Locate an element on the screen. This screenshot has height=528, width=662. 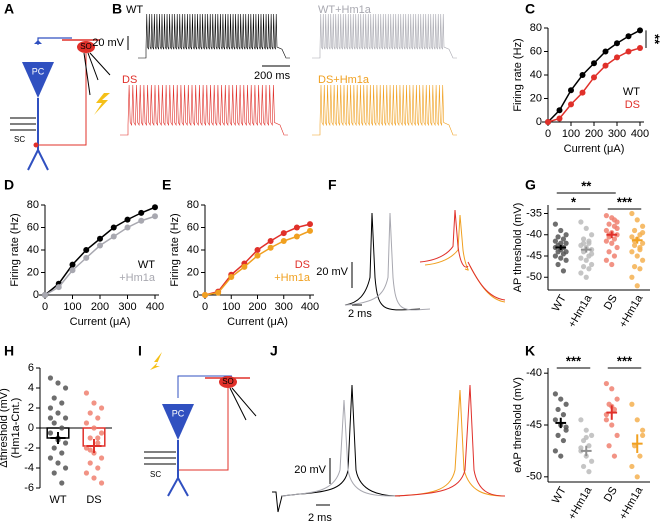
synapse is located at coordinates (36, 145).